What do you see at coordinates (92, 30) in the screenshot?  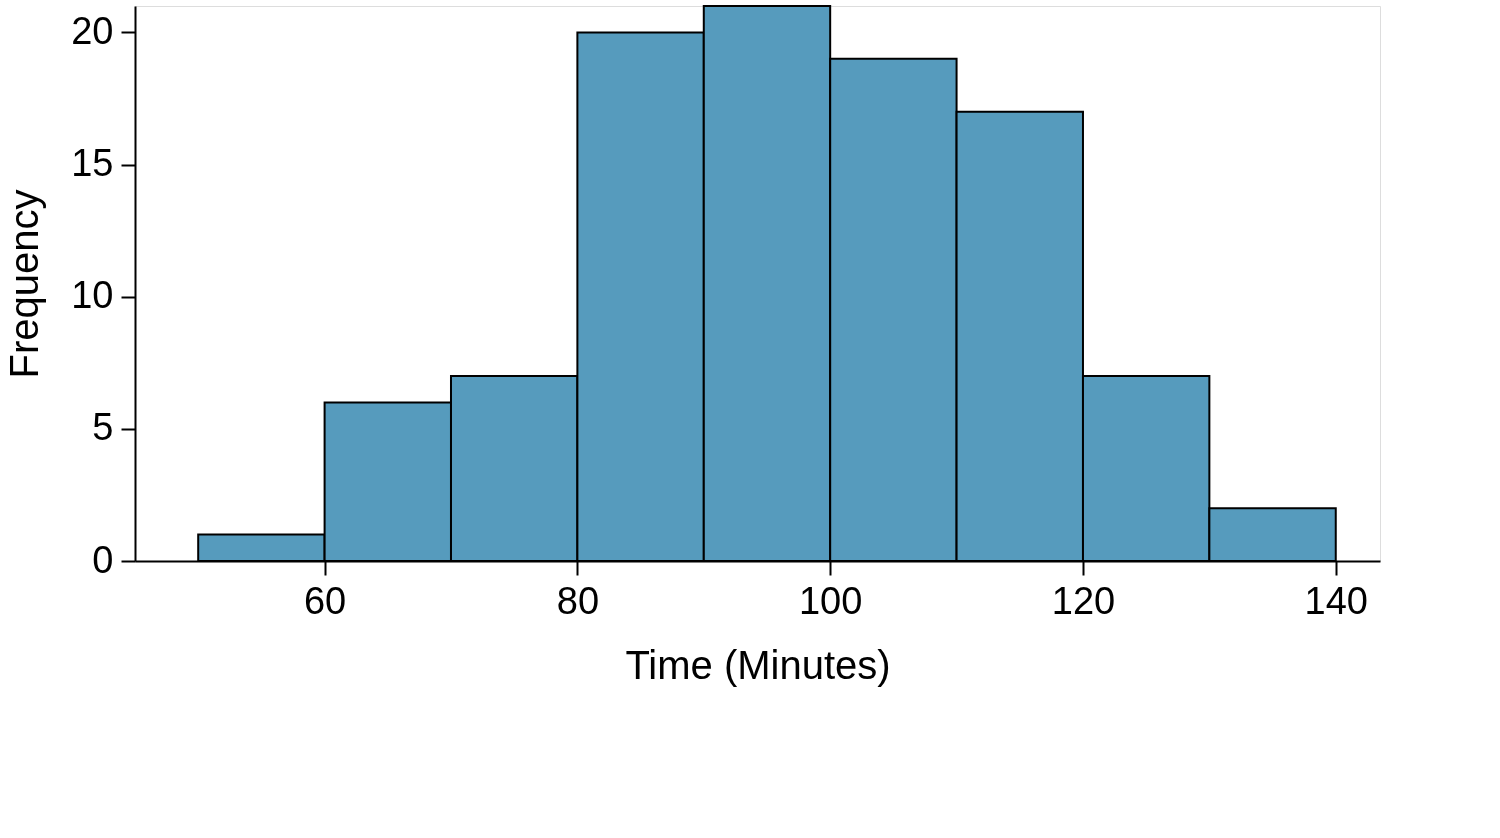 I see `y-tick-label: 20` at bounding box center [92, 30].